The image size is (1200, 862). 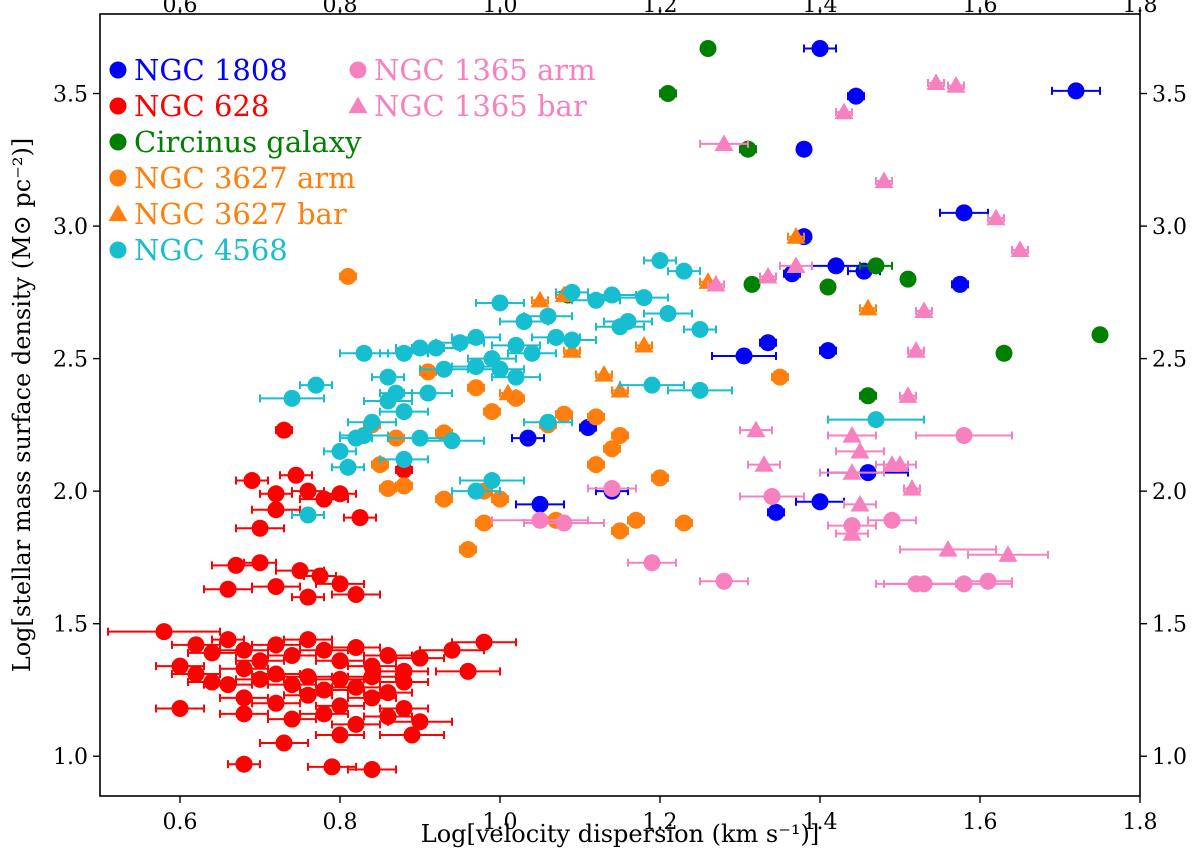 I want to click on legend-item: Circinus galaxy, so click(x=235, y=142).